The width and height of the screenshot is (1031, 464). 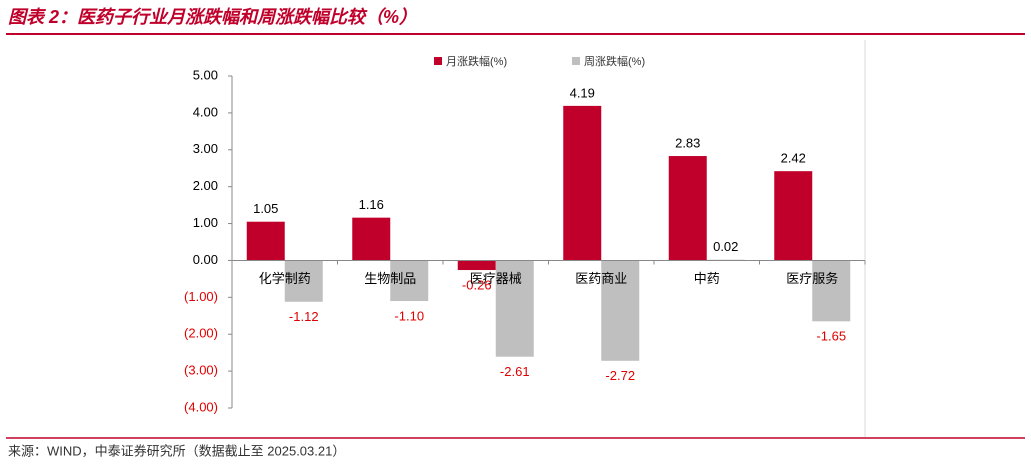 I want to click on y-tick-label: (2.00), so click(x=201, y=333).